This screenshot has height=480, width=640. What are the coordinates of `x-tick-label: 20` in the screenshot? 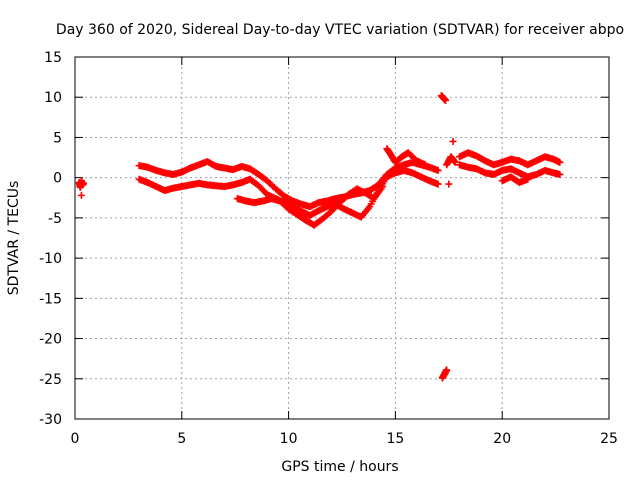 It's located at (502, 439).